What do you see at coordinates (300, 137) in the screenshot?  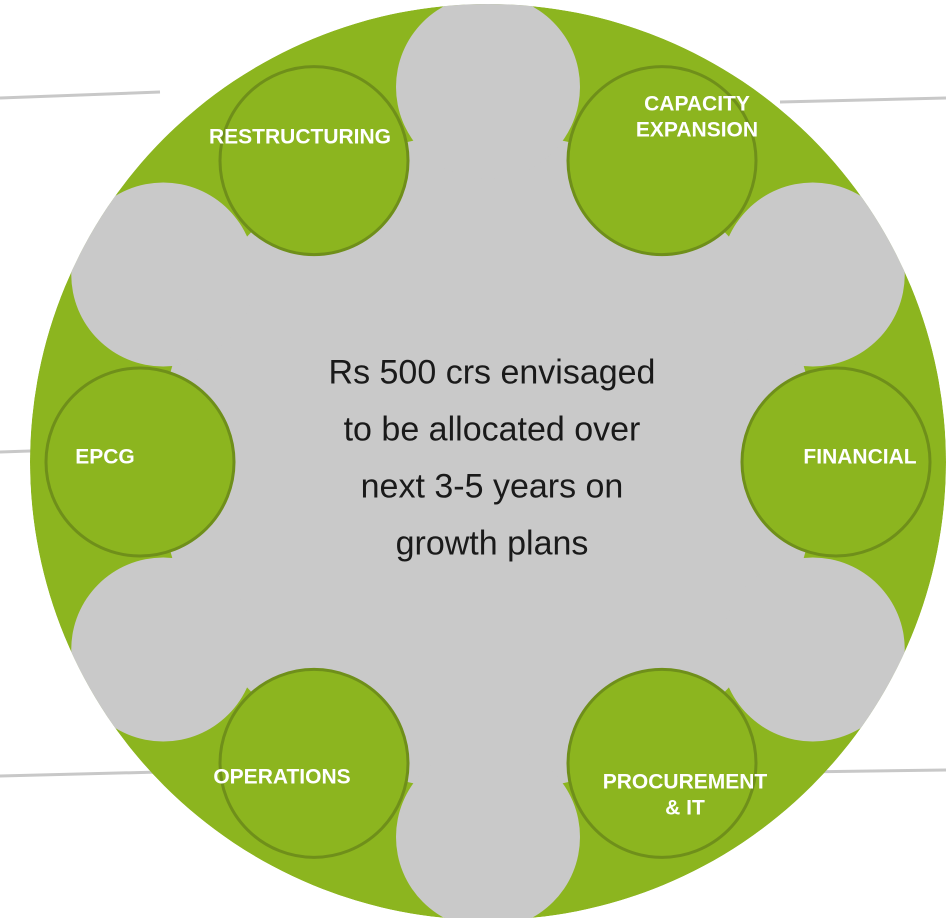 I see `segment-label: RESTRUCTURING` at bounding box center [300, 137].